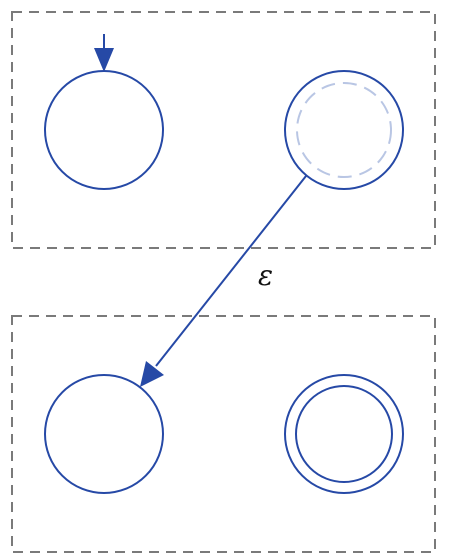  I want to click on state-m1-start, so click(104, 130).